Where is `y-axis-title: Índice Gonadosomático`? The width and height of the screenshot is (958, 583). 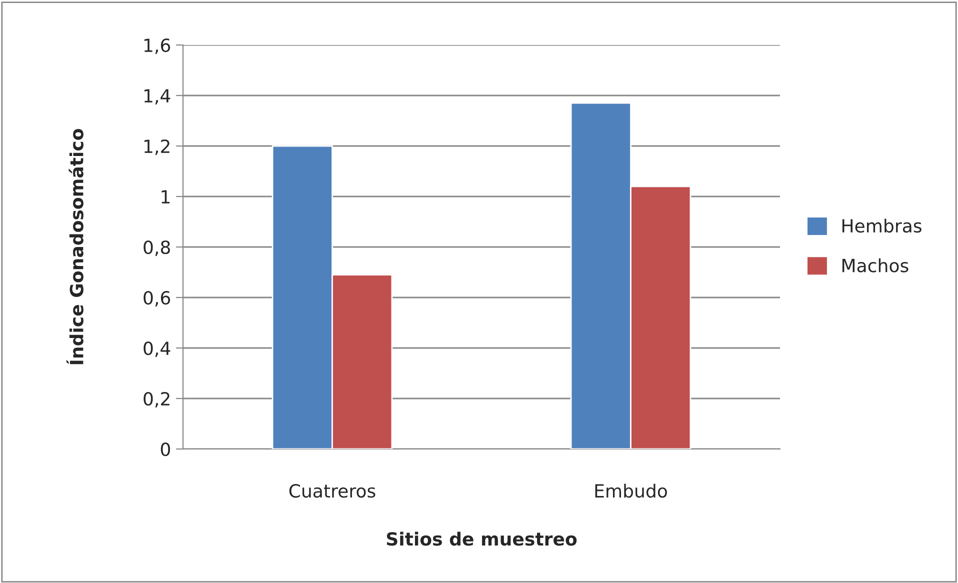 y-axis-title: Índice Gonadosomático is located at coordinates (75, 246).